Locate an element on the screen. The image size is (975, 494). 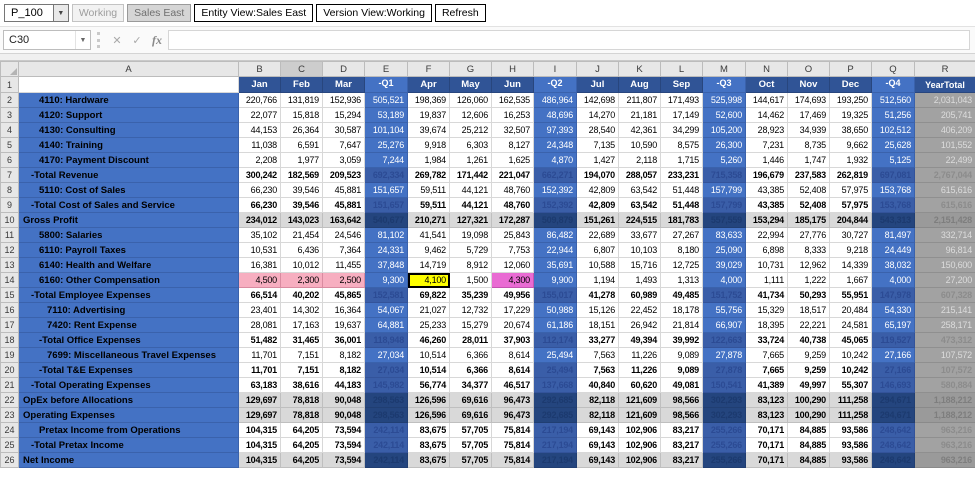
cell: 288,057 is located at coordinates (639, 175).